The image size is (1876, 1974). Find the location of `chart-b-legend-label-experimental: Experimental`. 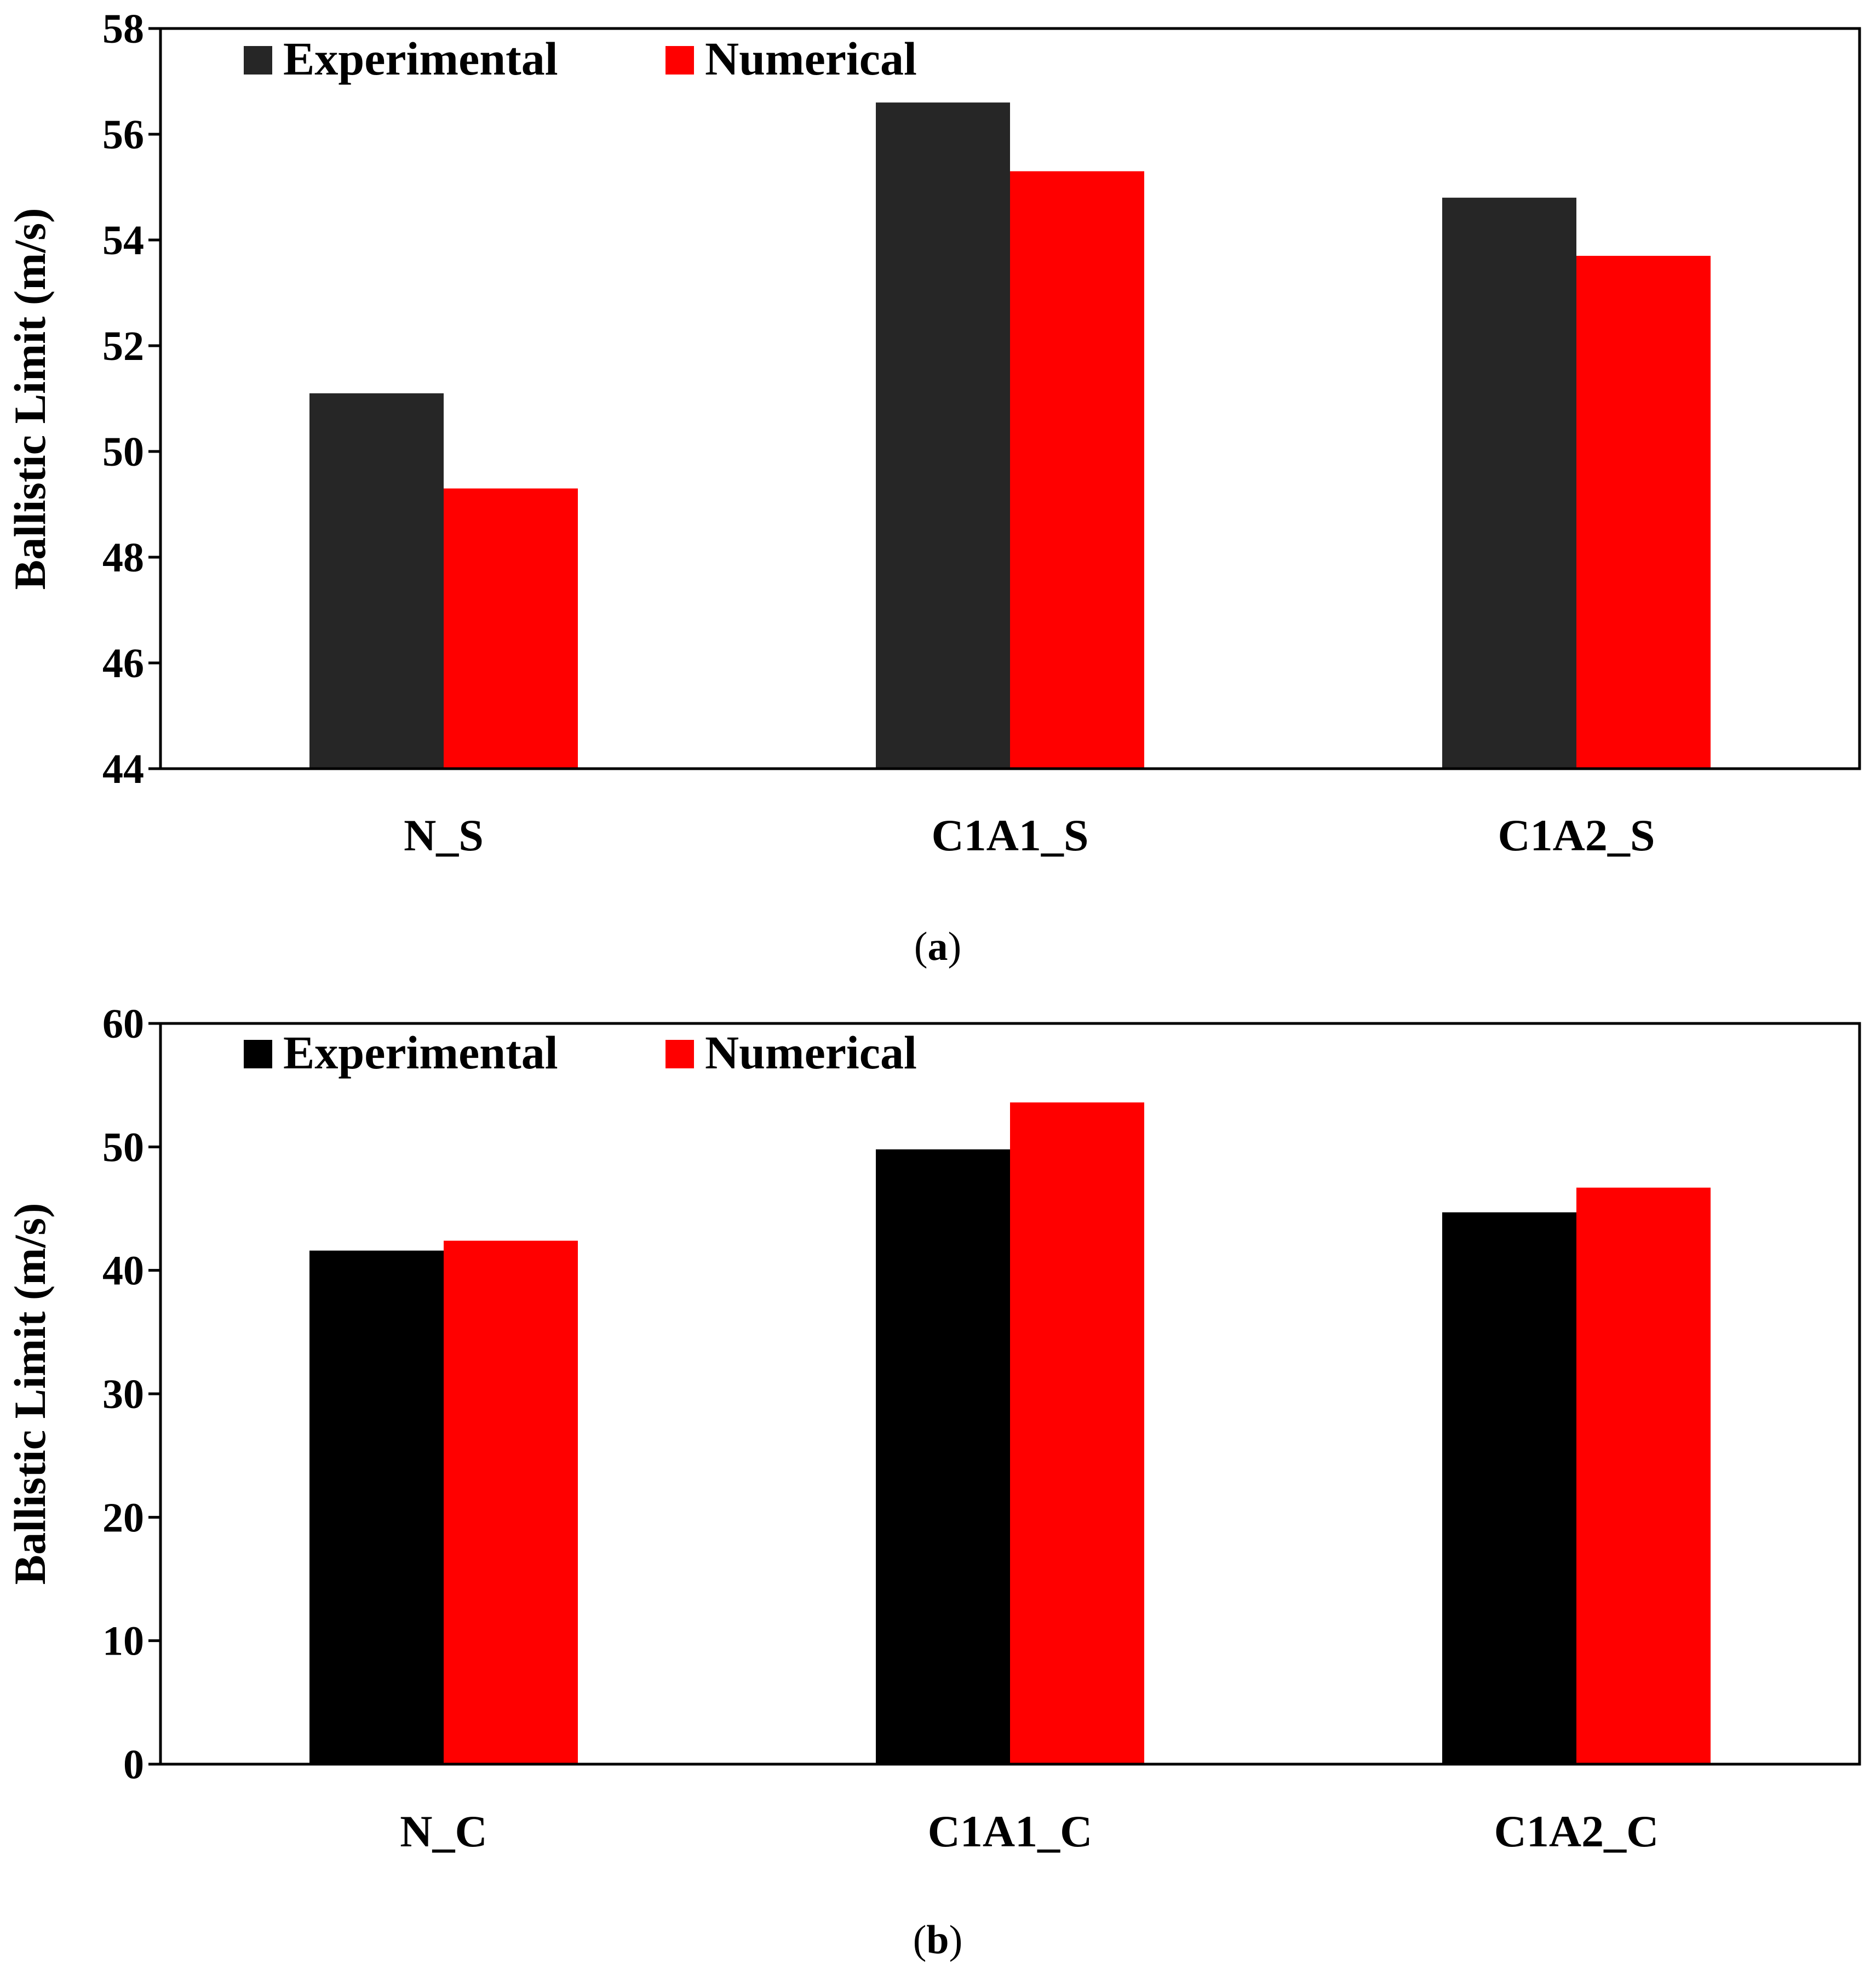

chart-b-legend-label-experimental: Experimental is located at coordinates (421, 1052).